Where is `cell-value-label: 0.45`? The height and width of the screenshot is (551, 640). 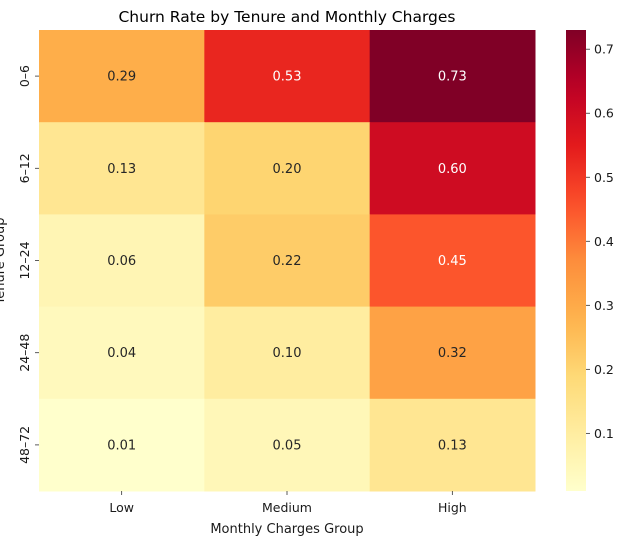
cell-value-label: 0.45 is located at coordinates (452, 261).